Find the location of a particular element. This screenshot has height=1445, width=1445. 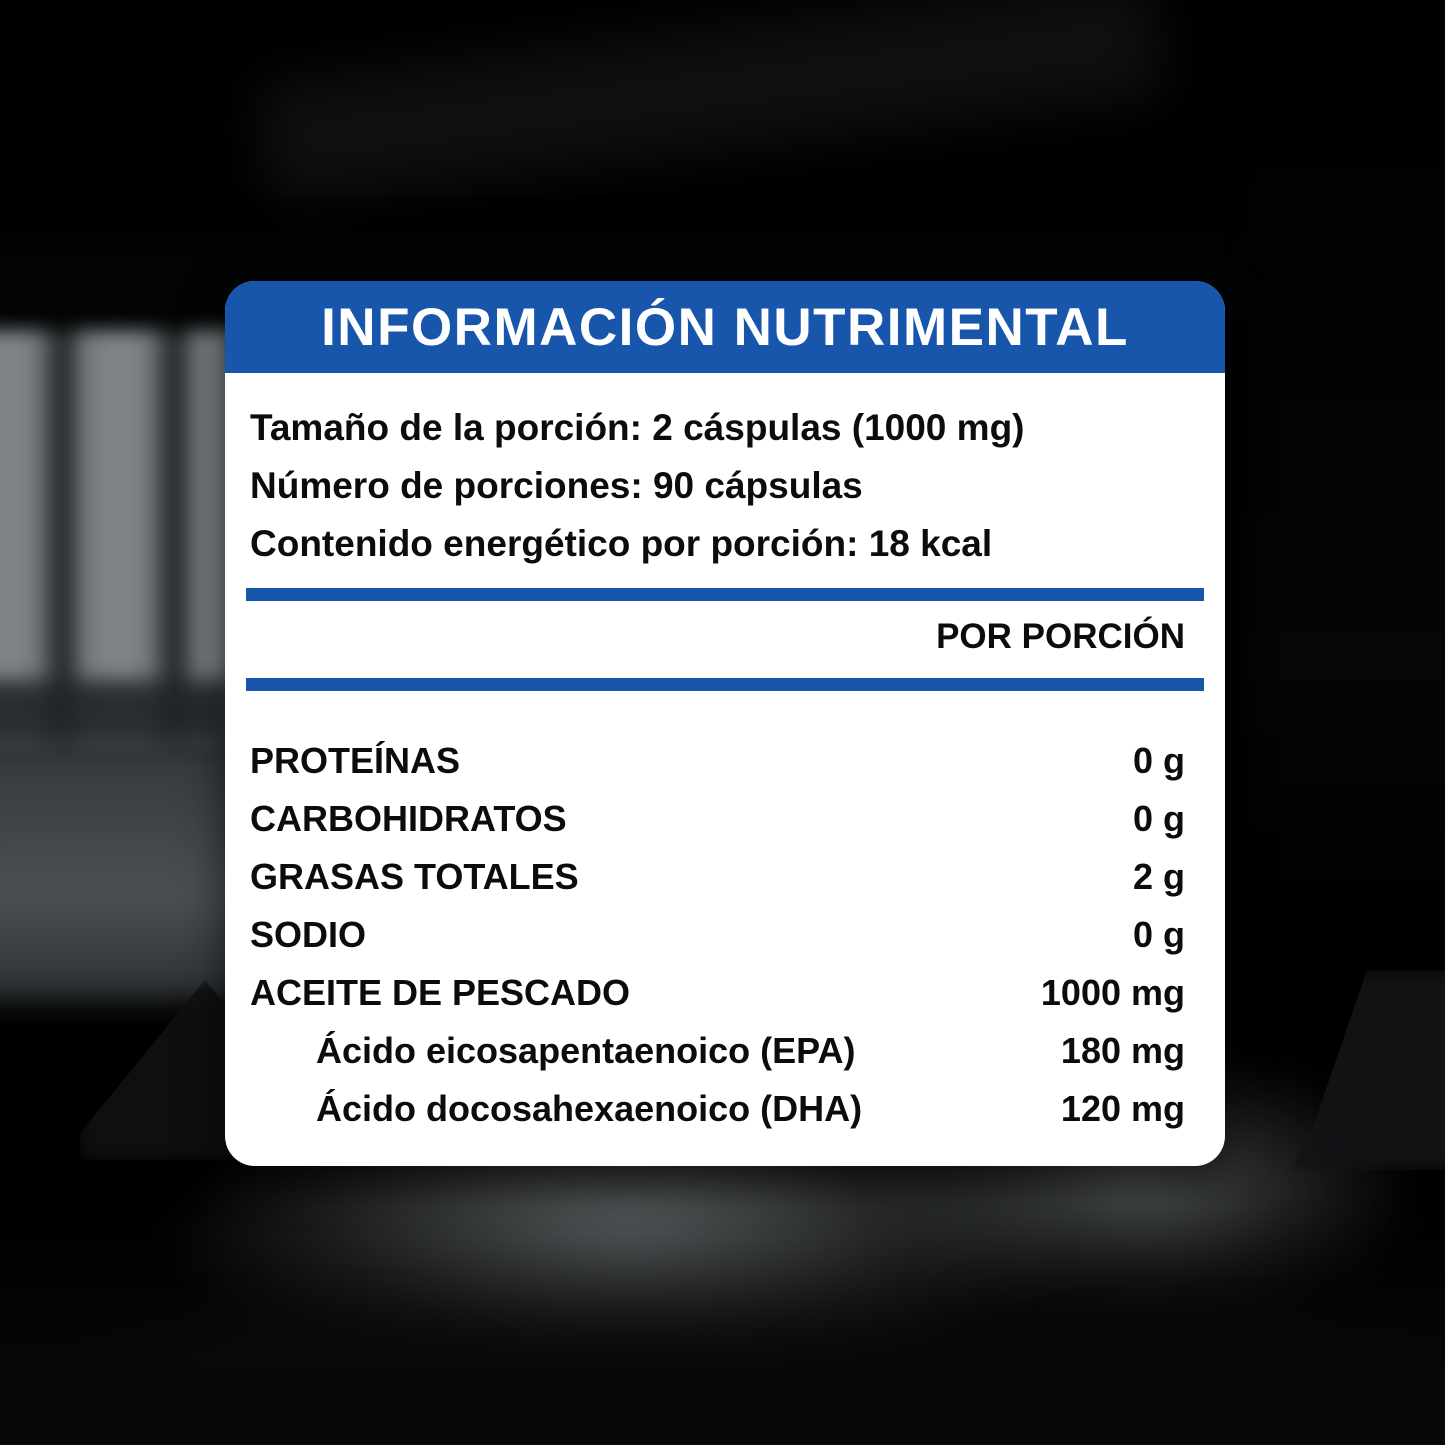

nutrient-row-proteins: PROTEÍNAS 0 g is located at coordinates (725, 761).